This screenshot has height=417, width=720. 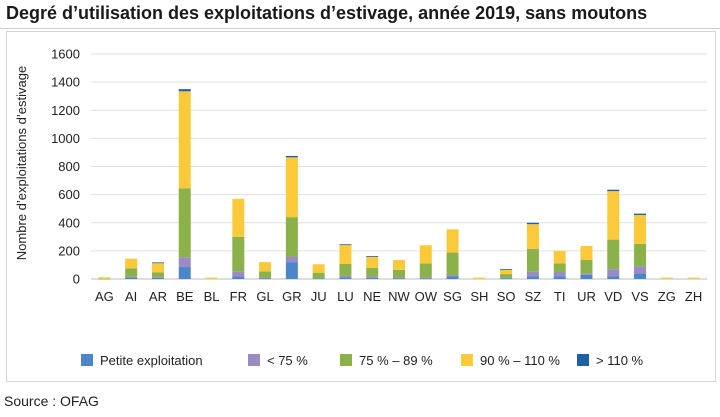 I want to click on y-tick-label: 1400, so click(x=65, y=82).